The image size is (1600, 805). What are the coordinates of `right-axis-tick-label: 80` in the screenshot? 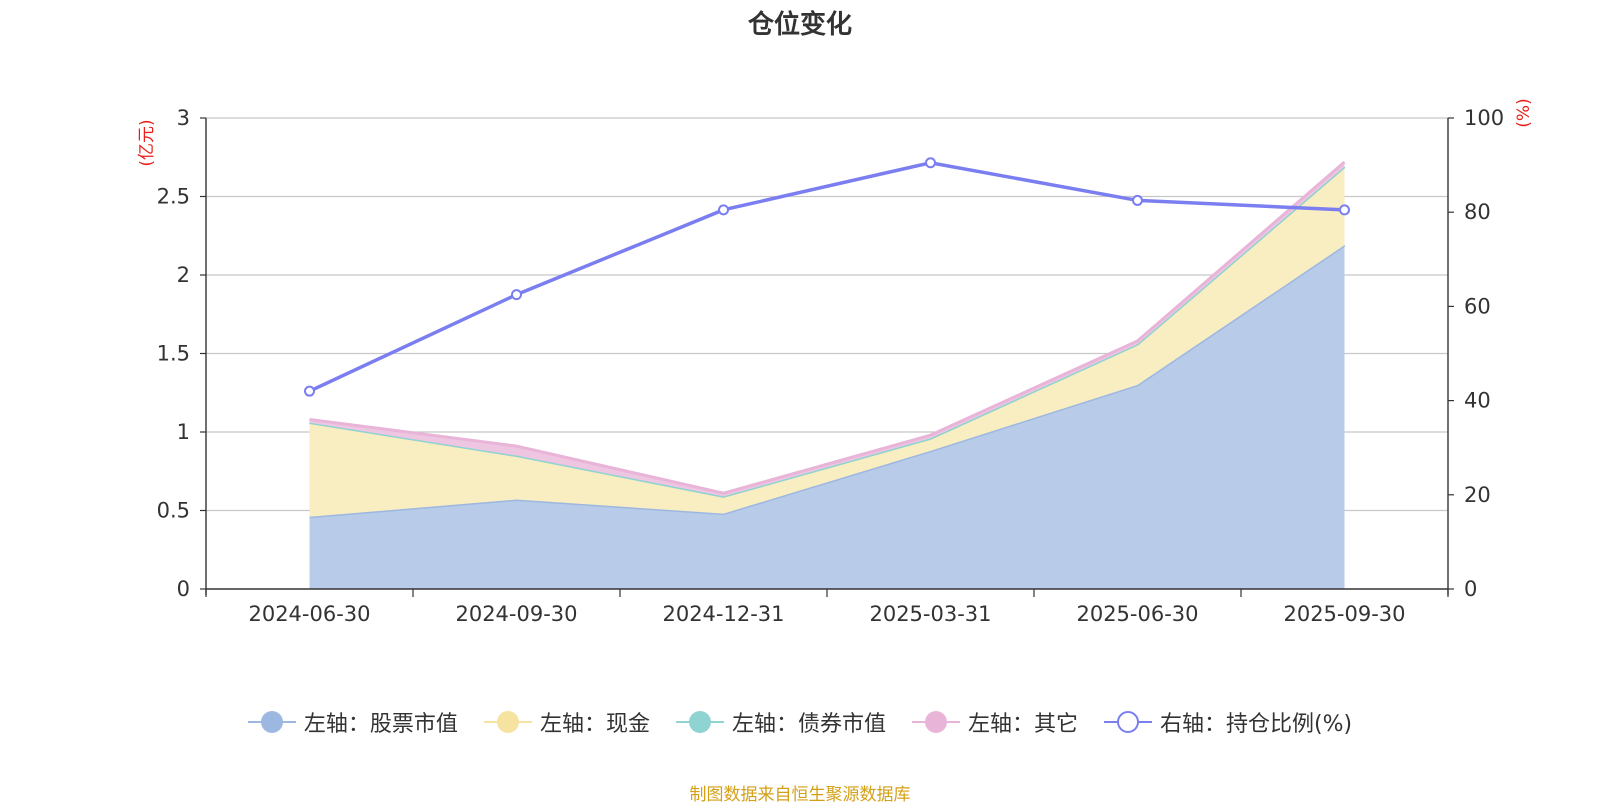 It's located at (1477, 212).